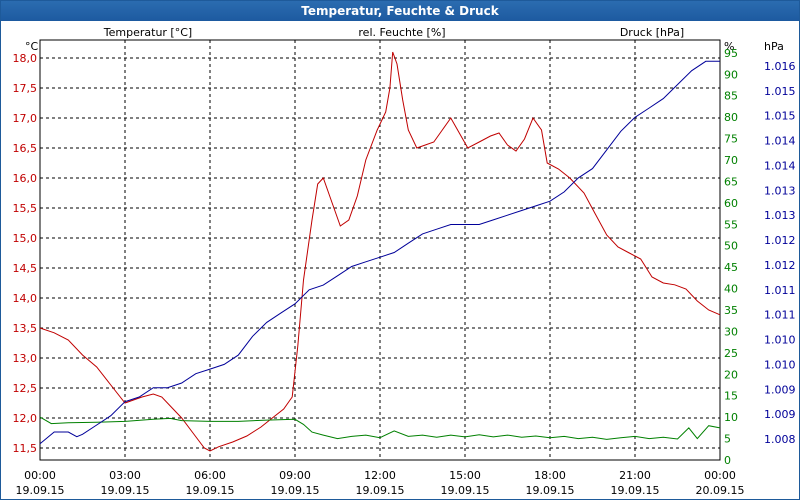 Image resolution: width=800 pixels, height=500 pixels. Describe the element at coordinates (25, 358) in the screenshot. I see `temp-tick-label: 13,0` at that location.